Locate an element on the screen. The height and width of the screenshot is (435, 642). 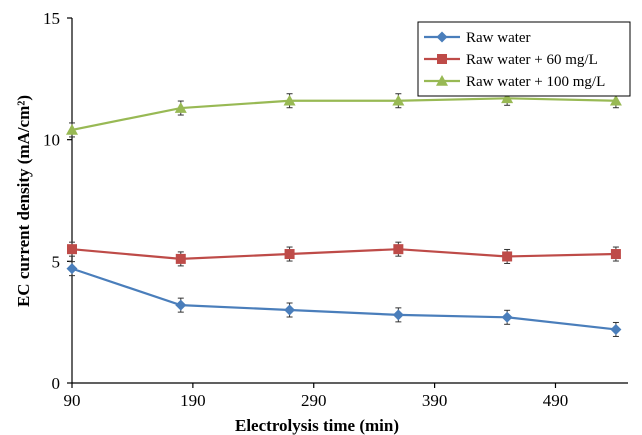
y-tick-label: 0 is located at coordinates (56, 383).